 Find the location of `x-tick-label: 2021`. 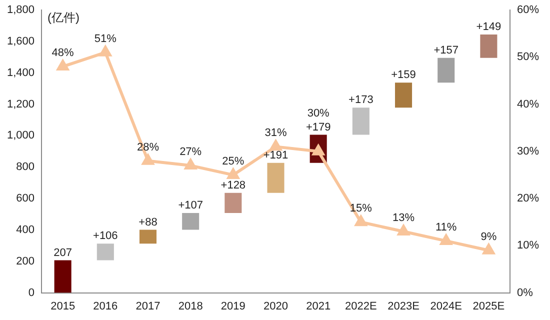

x-tick-label: 2021 is located at coordinates (318, 306).